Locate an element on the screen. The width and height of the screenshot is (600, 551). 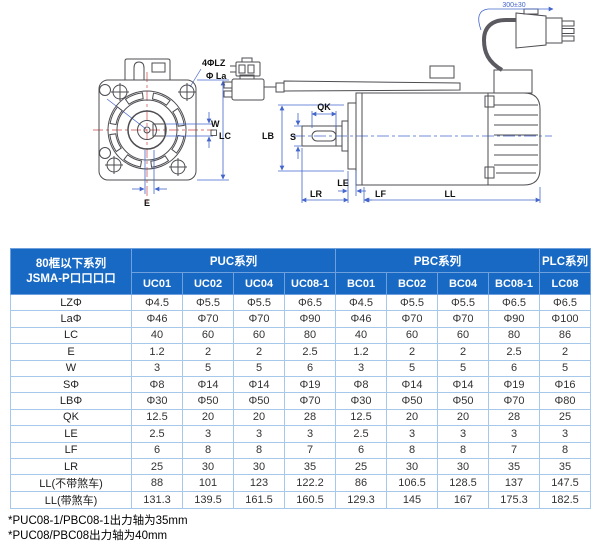
model-header-bc04: BC04 is located at coordinates (463, 283).